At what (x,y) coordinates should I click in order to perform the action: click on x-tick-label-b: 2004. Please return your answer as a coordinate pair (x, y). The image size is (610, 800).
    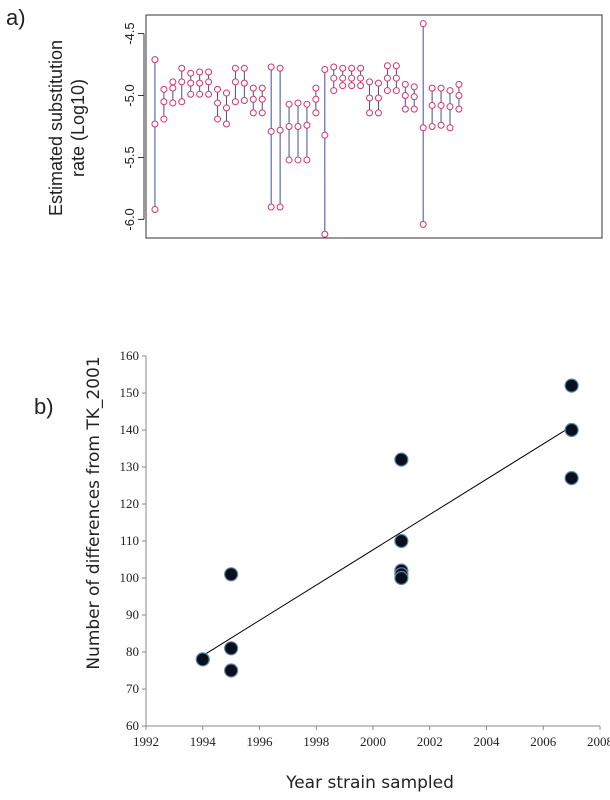
    Looking at the image, I should click on (487, 741).